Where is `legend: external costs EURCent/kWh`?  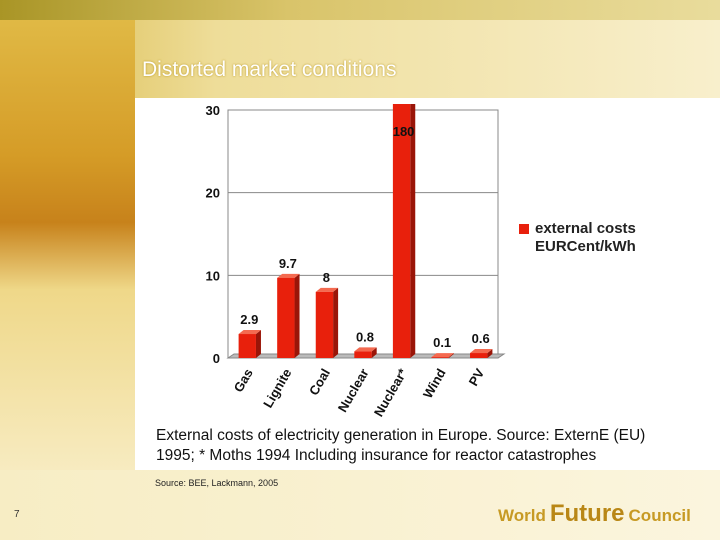 legend: external costs EURCent/kWh is located at coordinates (586, 238).